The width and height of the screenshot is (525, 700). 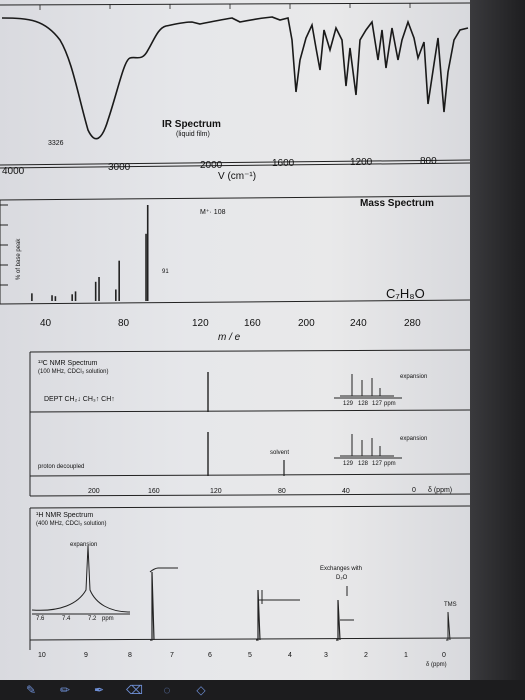 What do you see at coordinates (92, 619) in the screenshot?
I see `h1-exp-tick-72: 7.2` at bounding box center [92, 619].